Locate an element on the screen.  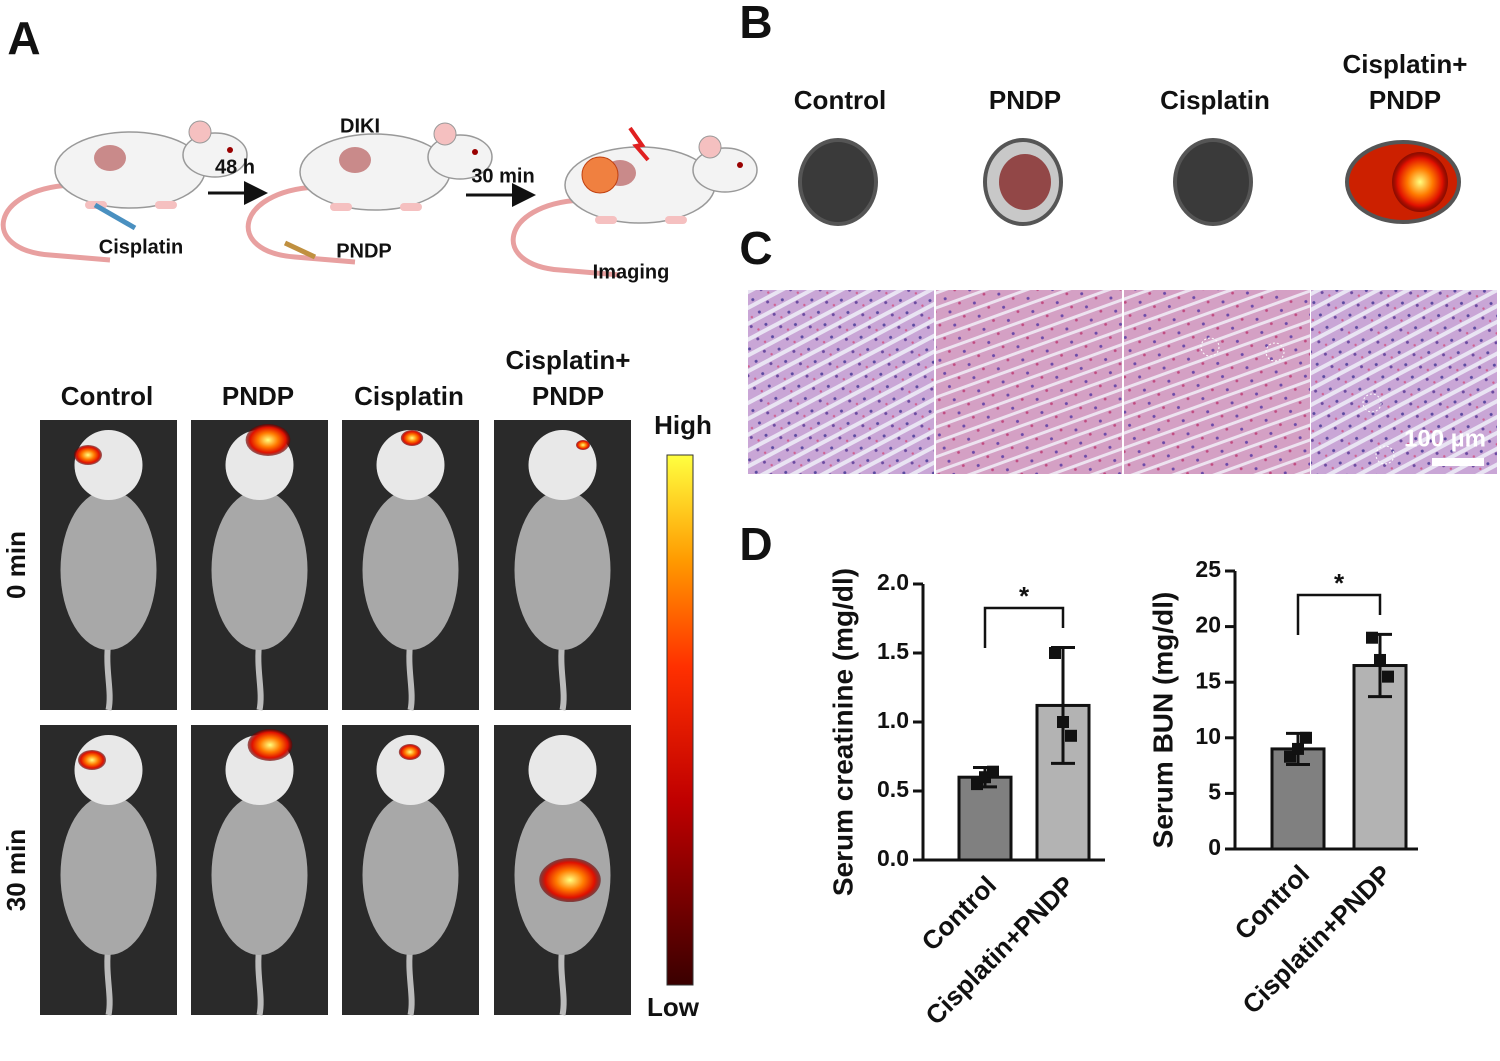
y-tick-label: 0.0 is located at coordinates (893, 858).